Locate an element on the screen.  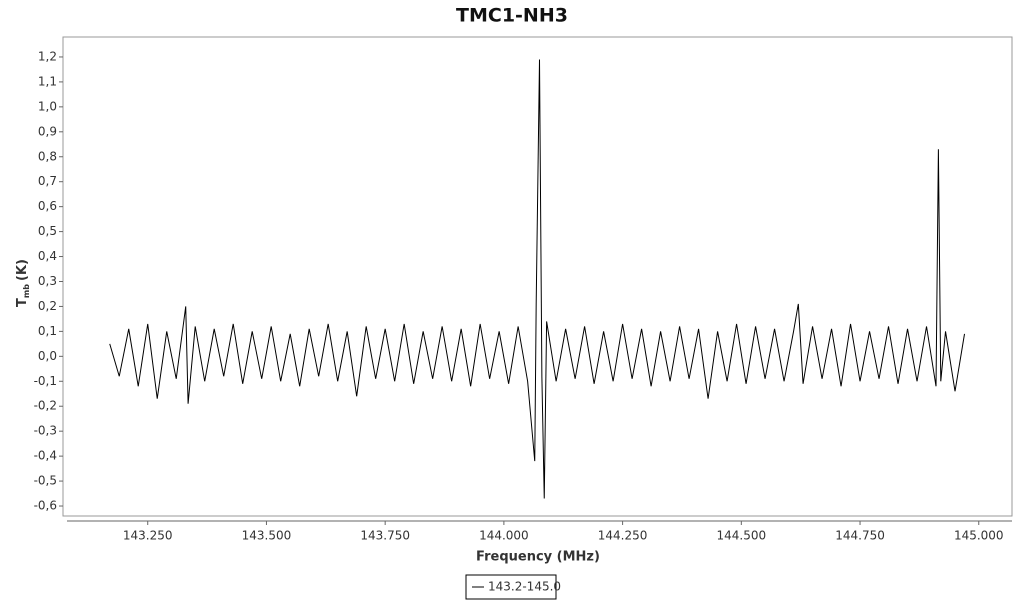
y-tick-label: -0,2 is located at coordinates (45, 406).